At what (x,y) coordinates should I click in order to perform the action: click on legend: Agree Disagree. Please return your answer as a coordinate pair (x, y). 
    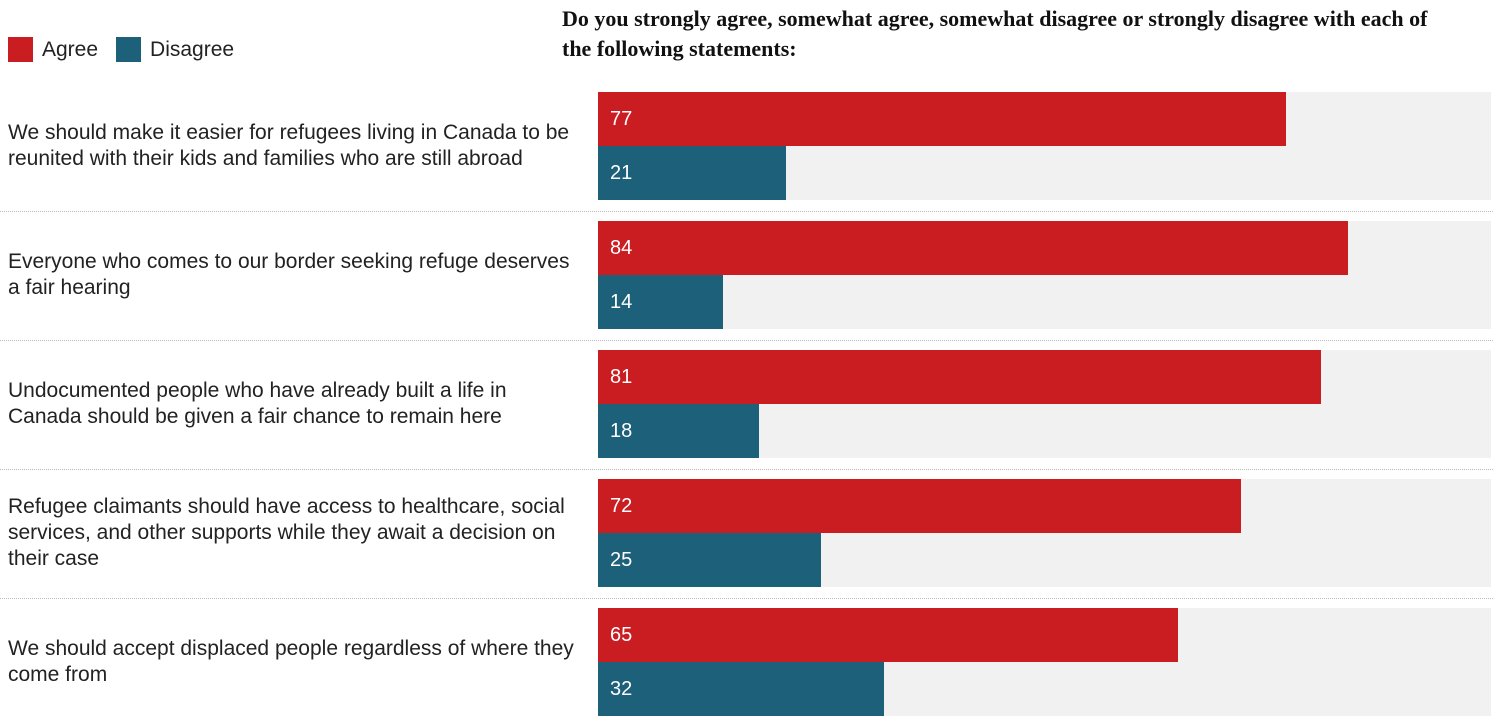
    Looking at the image, I should click on (130, 49).